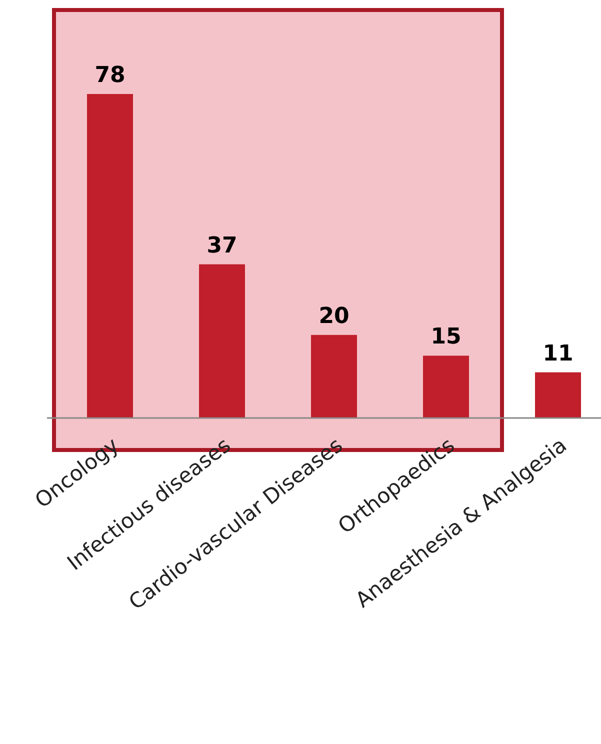  Describe the element at coordinates (446, 337) in the screenshot. I see `data-label: 15` at that location.